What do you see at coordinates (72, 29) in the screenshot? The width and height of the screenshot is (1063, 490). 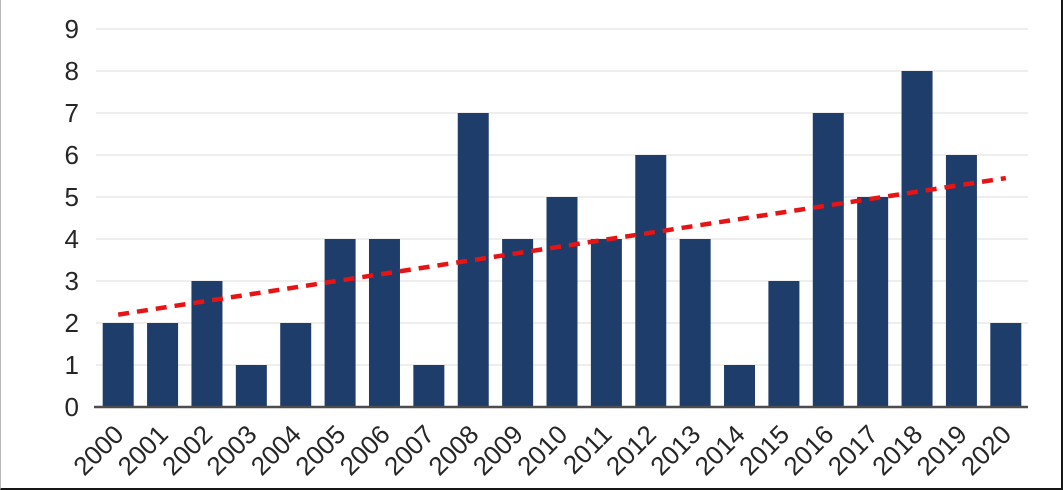 I see `y-tick-label-9: 9` at bounding box center [72, 29].